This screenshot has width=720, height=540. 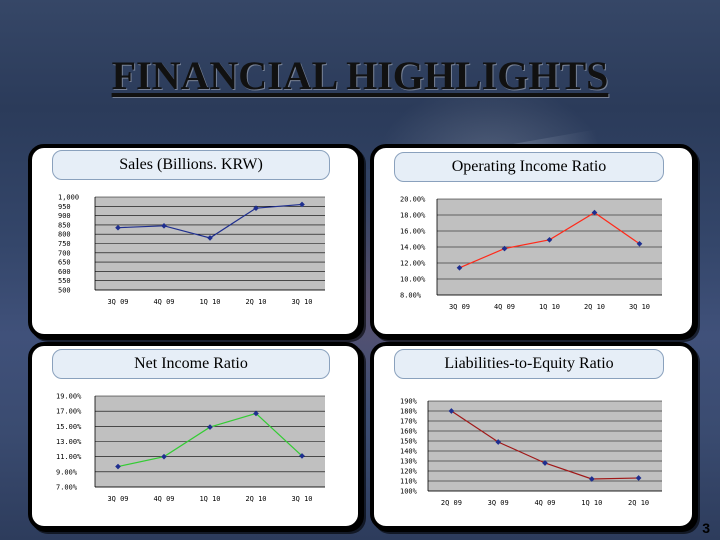 I want to click on page-title: FINANCIAL HIGHLIGHTS, so click(x=360, y=75).